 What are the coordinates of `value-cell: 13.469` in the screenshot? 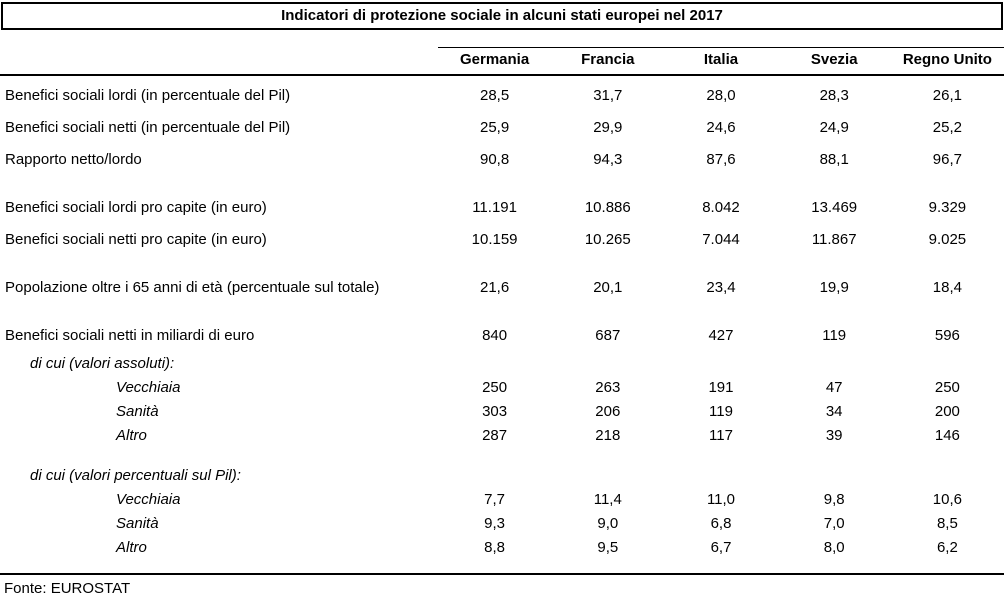 It's located at (834, 207).